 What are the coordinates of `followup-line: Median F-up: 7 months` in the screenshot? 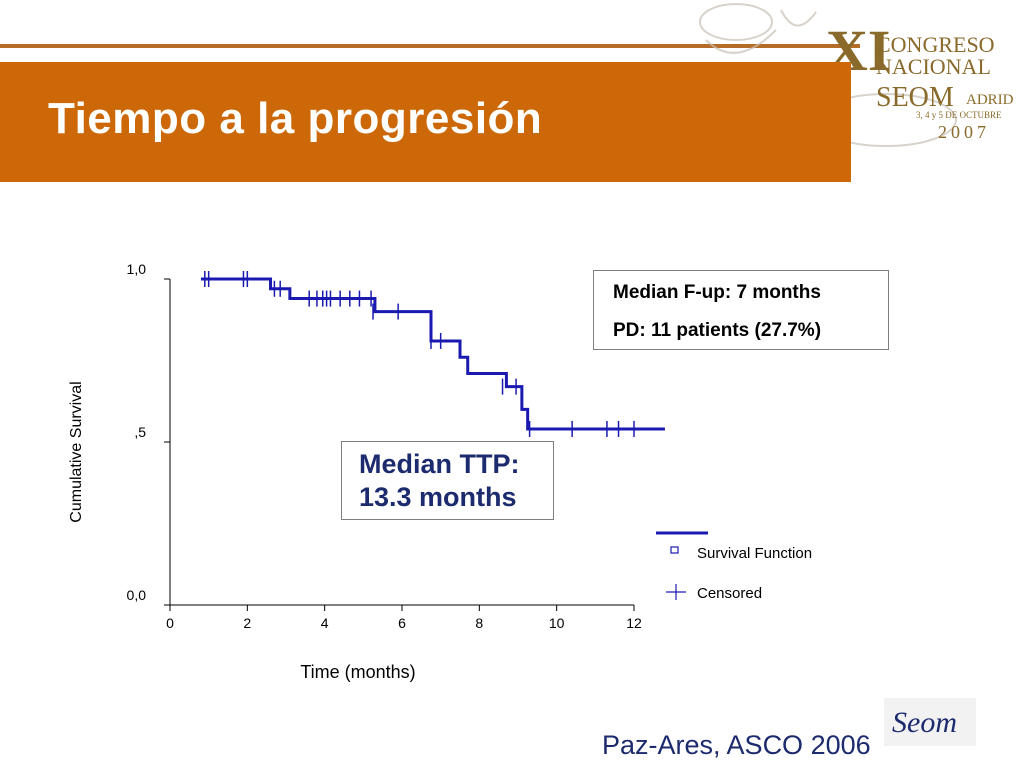 It's located at (717, 292).